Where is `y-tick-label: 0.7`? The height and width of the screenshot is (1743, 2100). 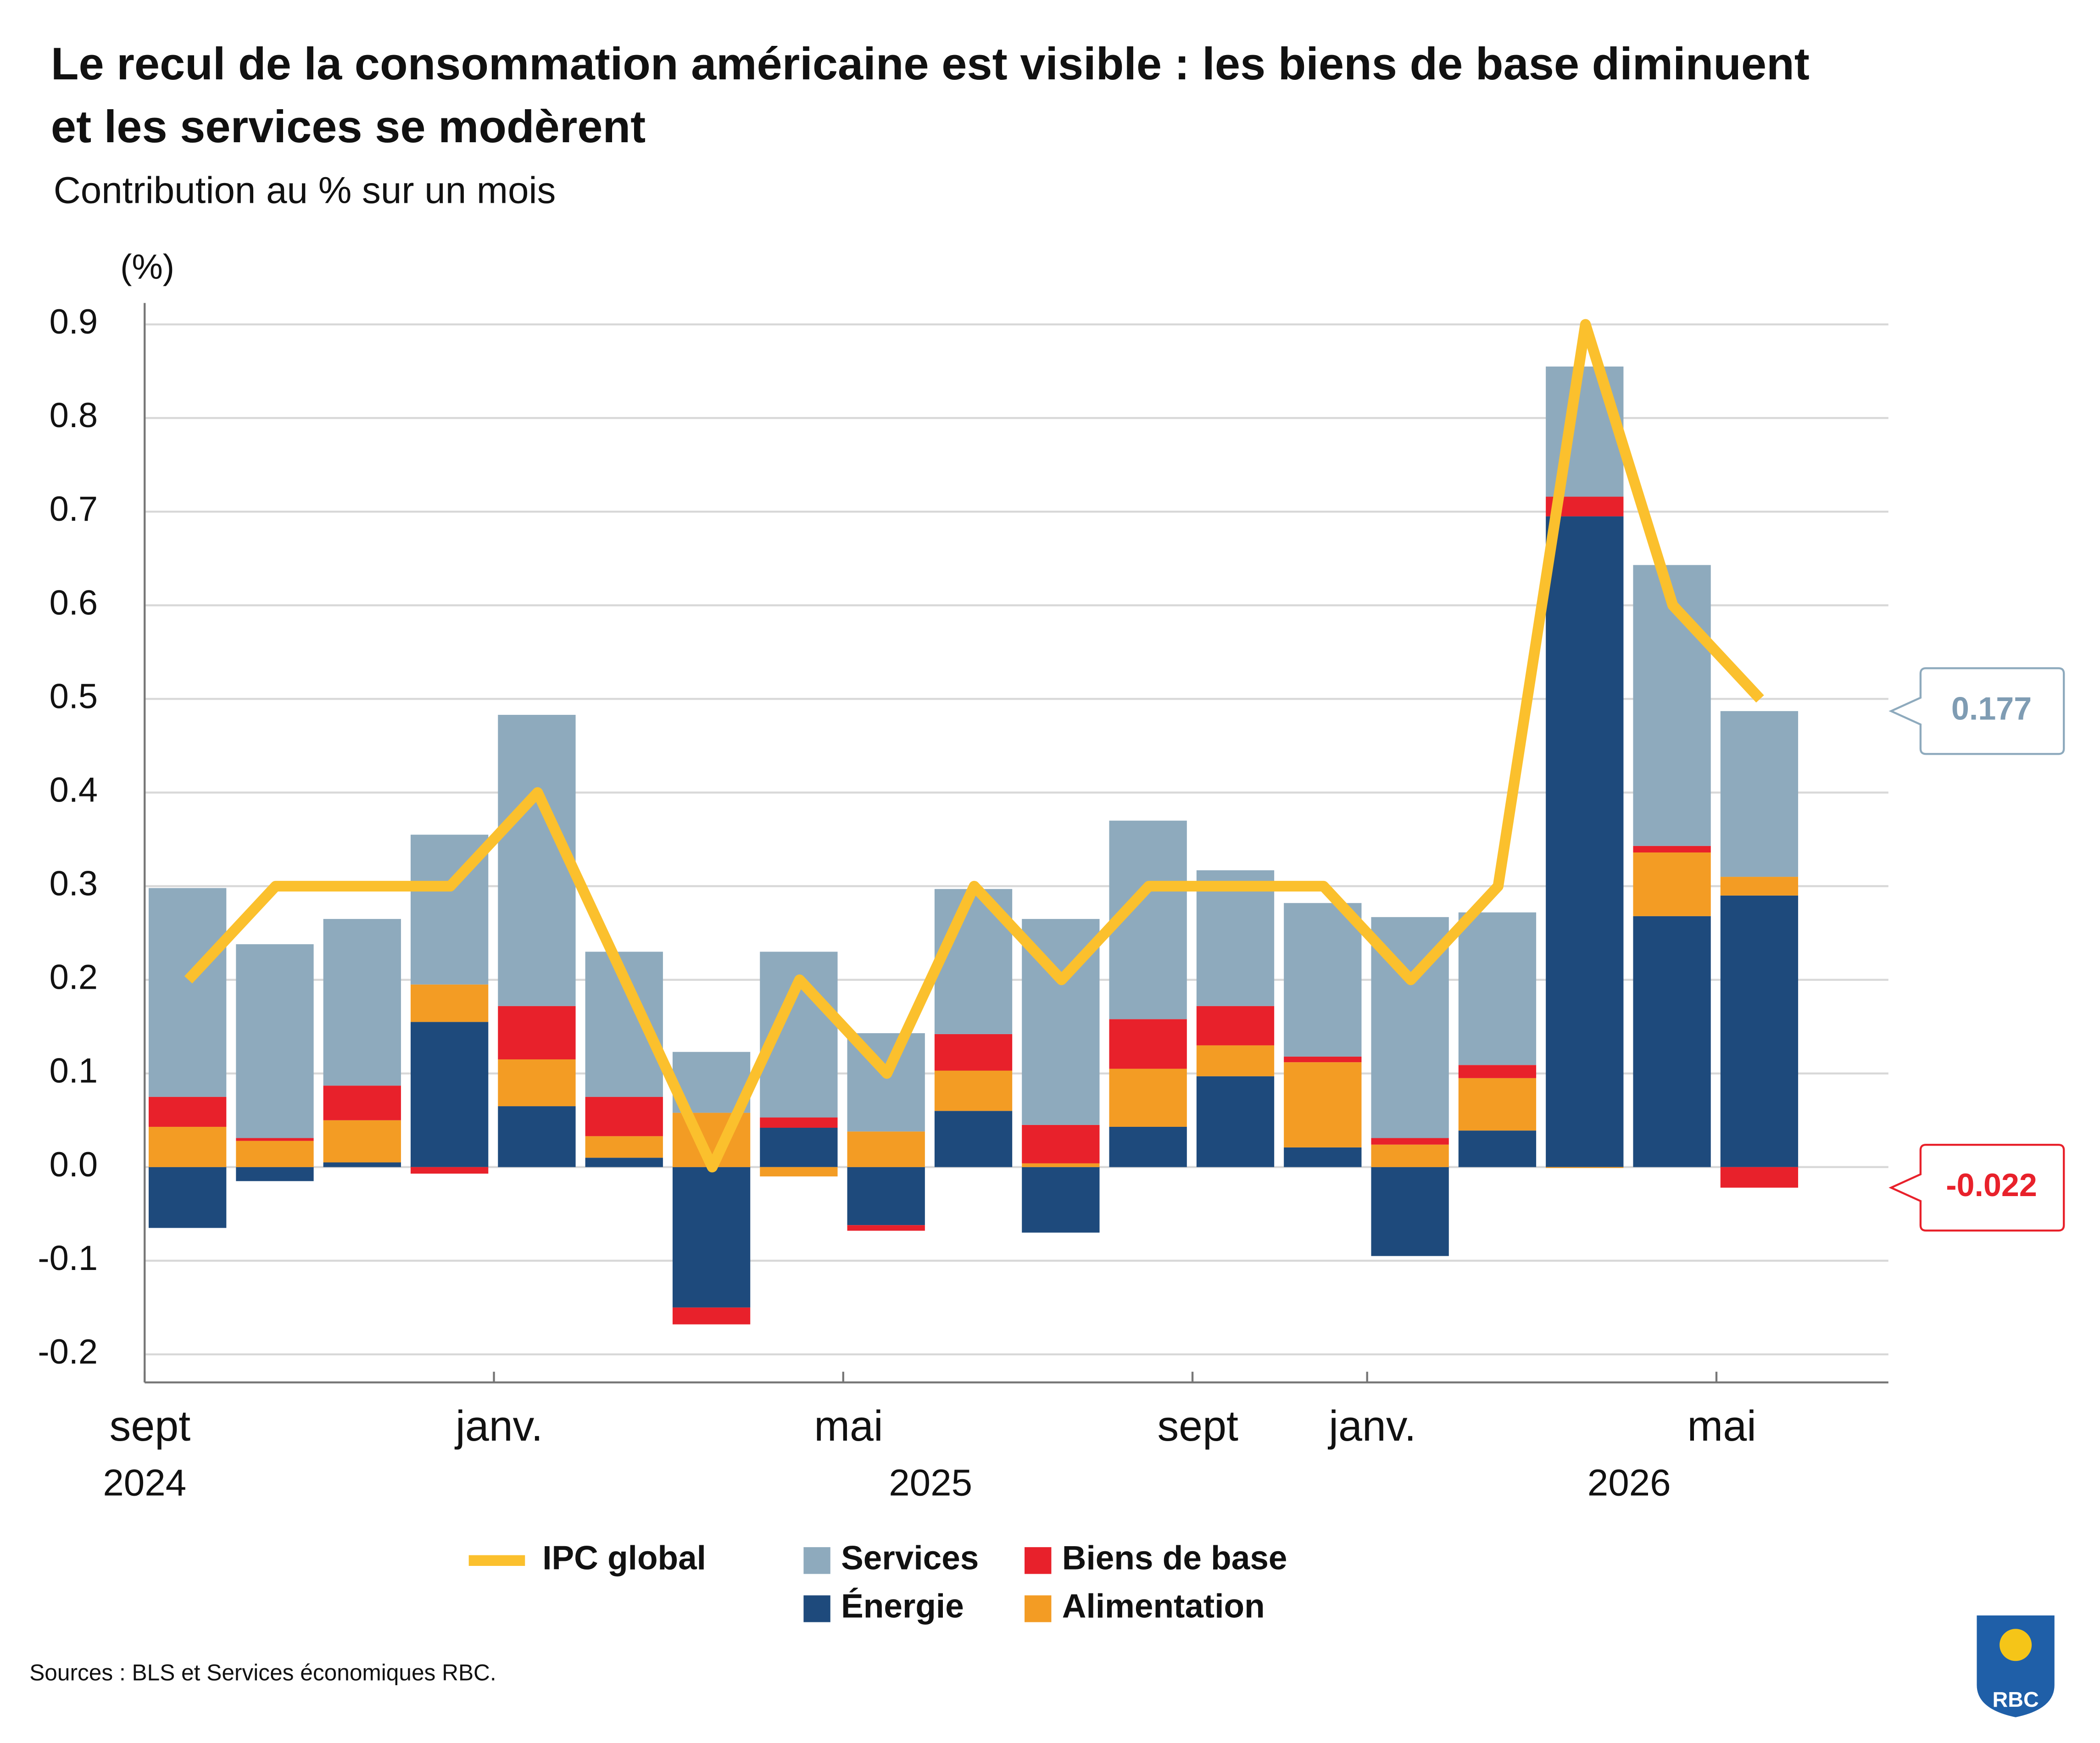
y-tick-label: 0.7 is located at coordinates (74, 509).